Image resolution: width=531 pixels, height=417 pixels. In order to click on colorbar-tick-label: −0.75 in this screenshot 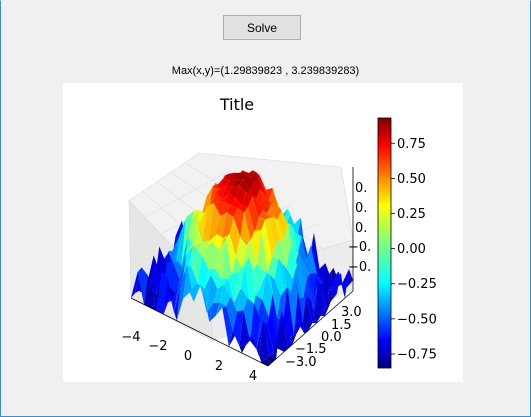, I will do `click(417, 354)`.